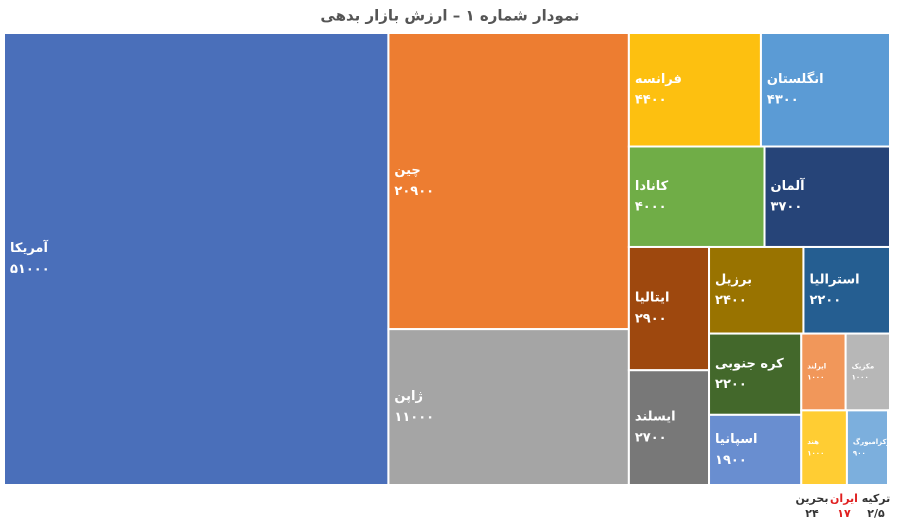 The width and height of the screenshot is (900, 525). What do you see at coordinates (407, 170) in the screenshot?
I see `tile-label: چین` at bounding box center [407, 170].